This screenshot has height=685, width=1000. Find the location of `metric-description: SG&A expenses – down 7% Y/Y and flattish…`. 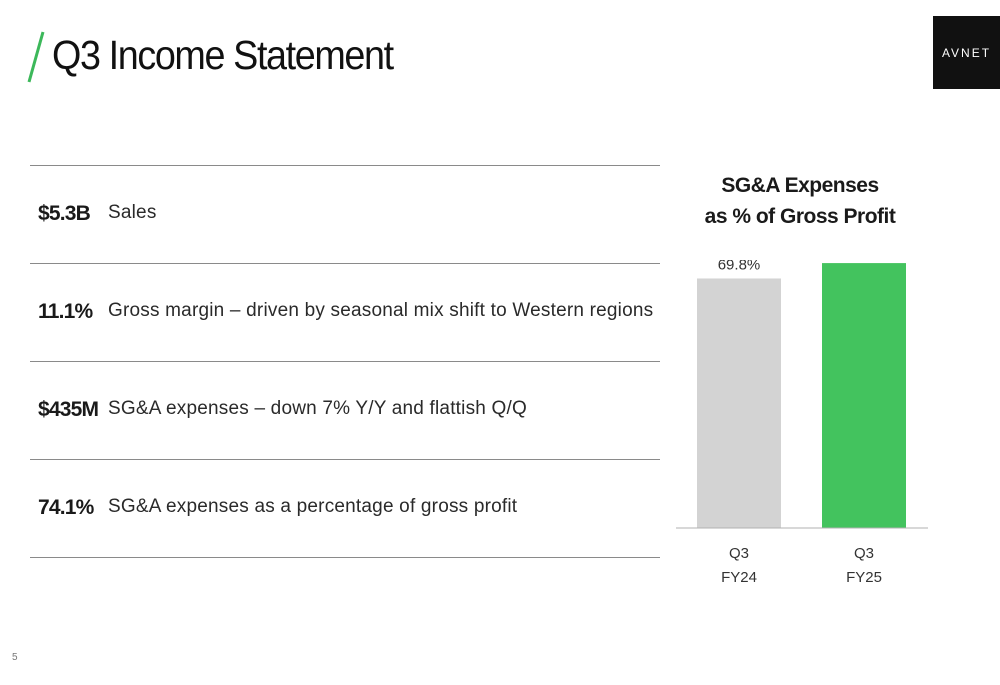

metric-description: SG&A expenses – down 7% Y/Y and flattish… is located at coordinates (317, 408).